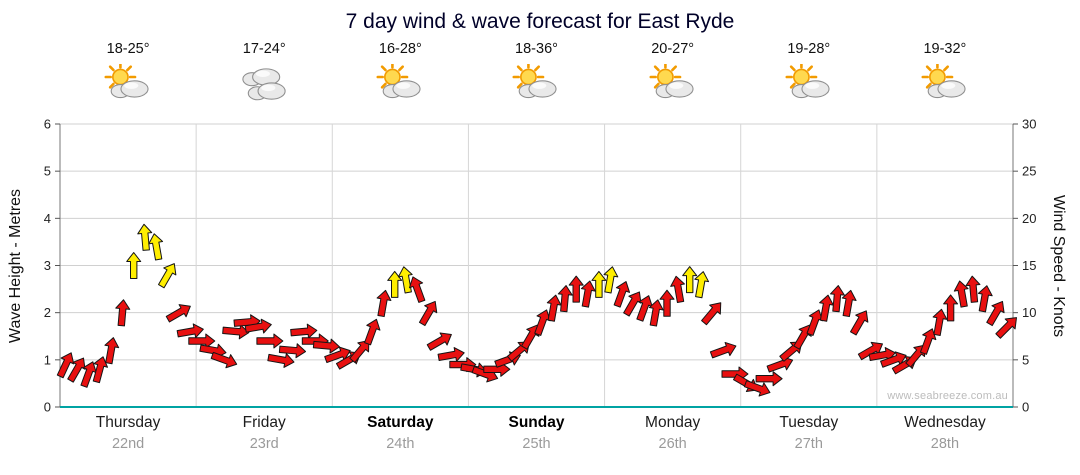  I want to click on knots-tick-label: 0, so click(1025, 407).